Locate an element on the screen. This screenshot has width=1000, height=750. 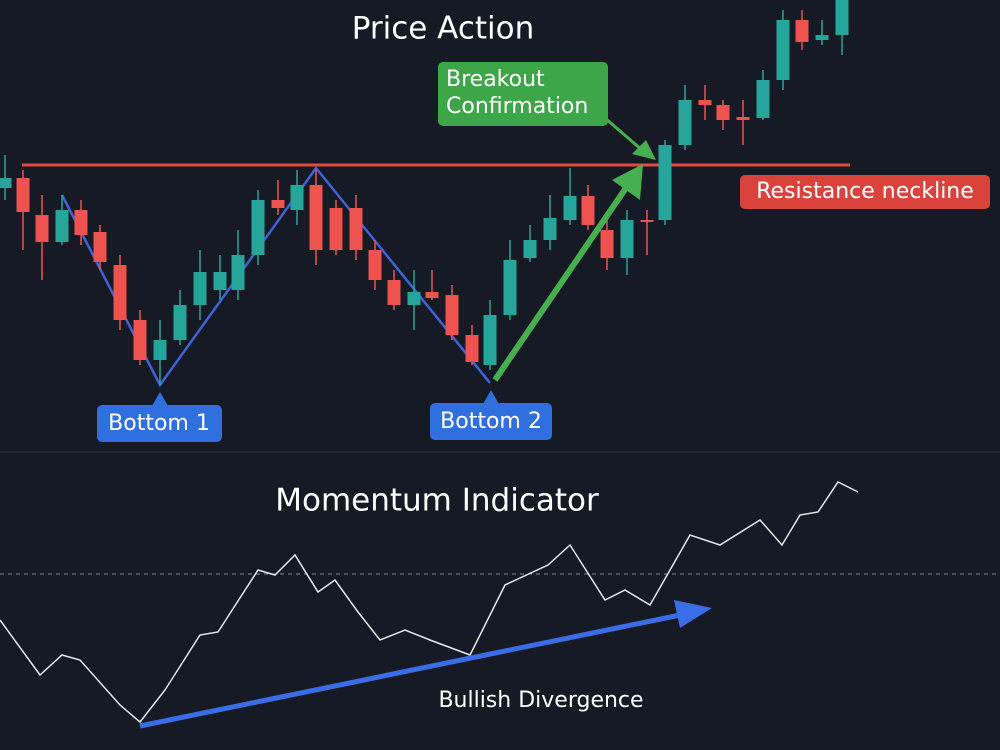
breakout-arrow-head is located at coordinates (627, 182).